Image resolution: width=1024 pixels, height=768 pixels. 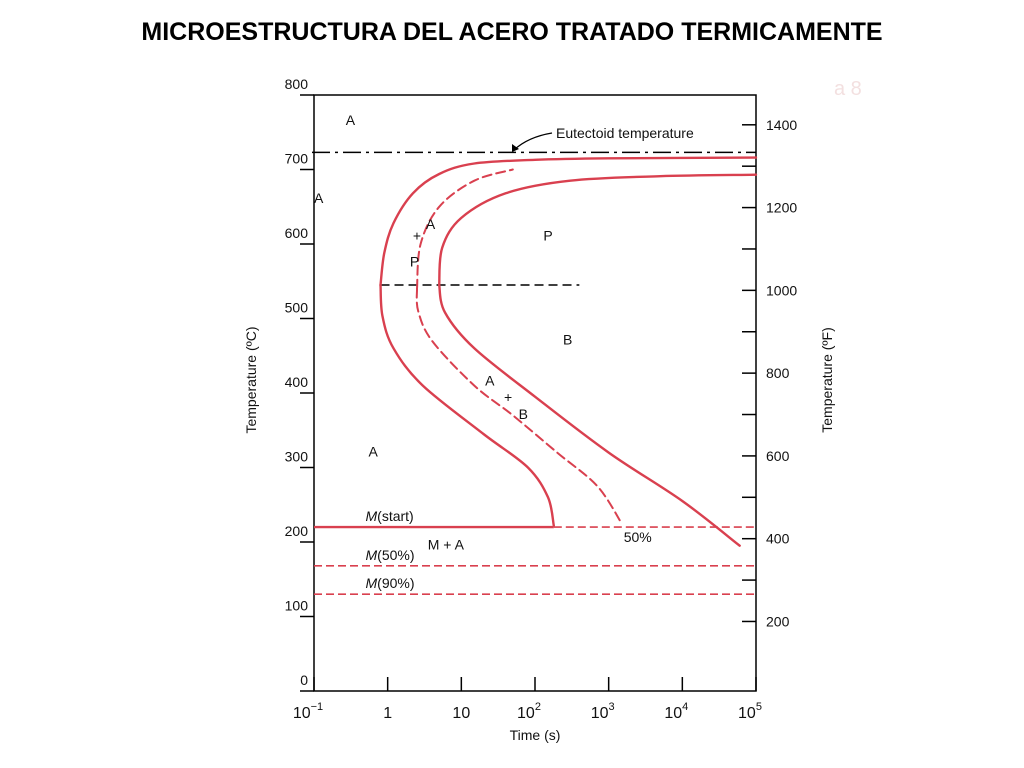 I want to click on y-tick-label: 800, so click(x=297, y=84).